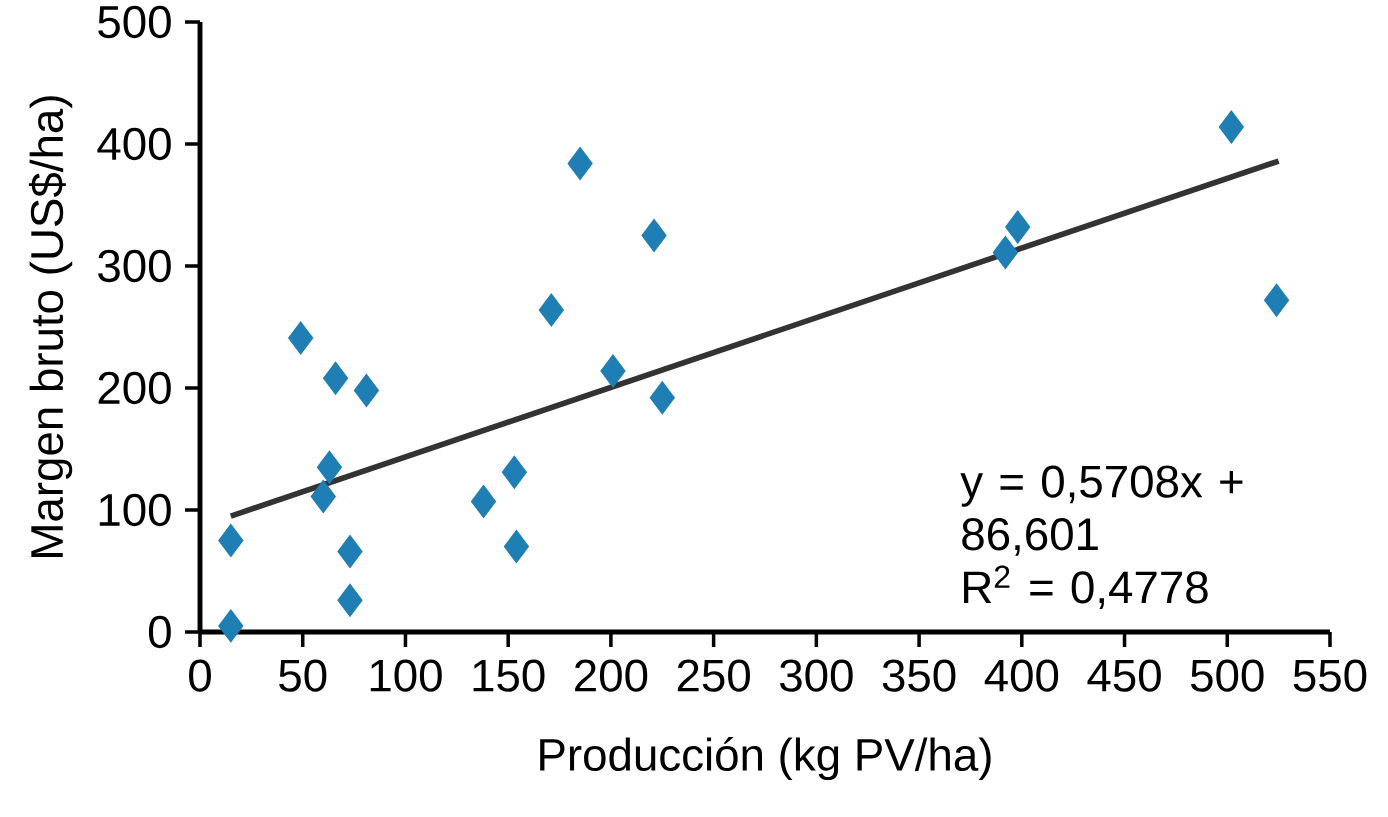 Image resolution: width=1388 pixels, height=817 pixels. Describe the element at coordinates (134, 22) in the screenshot. I see `y-tick-label: 500` at that location.